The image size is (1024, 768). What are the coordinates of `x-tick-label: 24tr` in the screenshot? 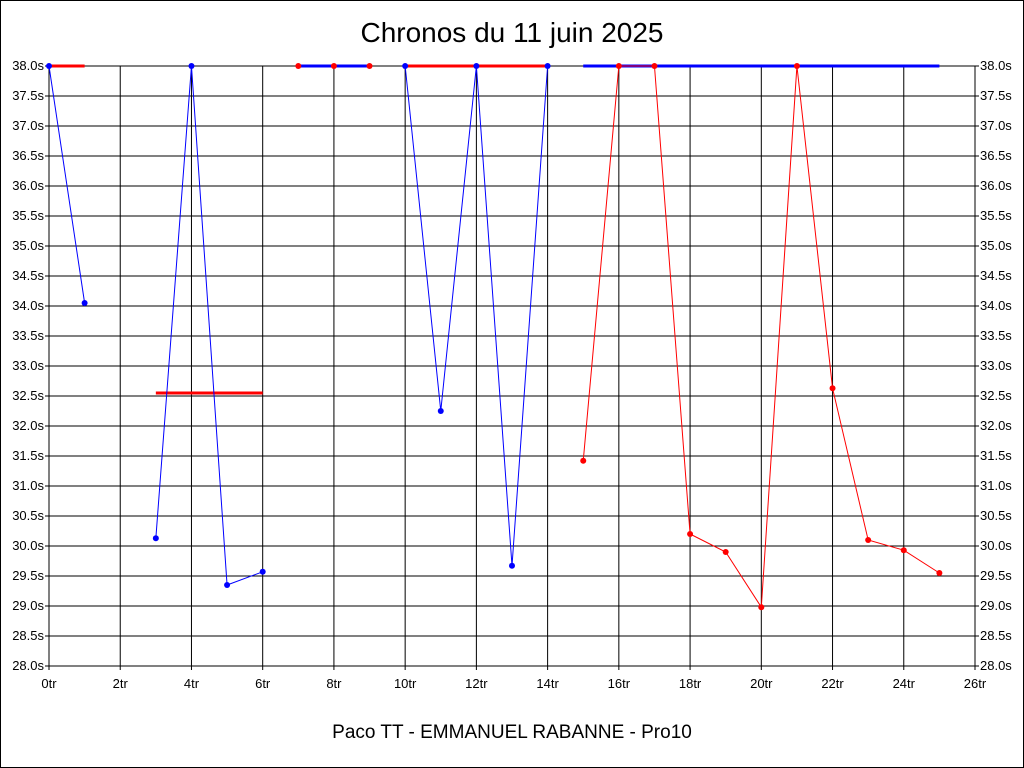 It's located at (904, 683).